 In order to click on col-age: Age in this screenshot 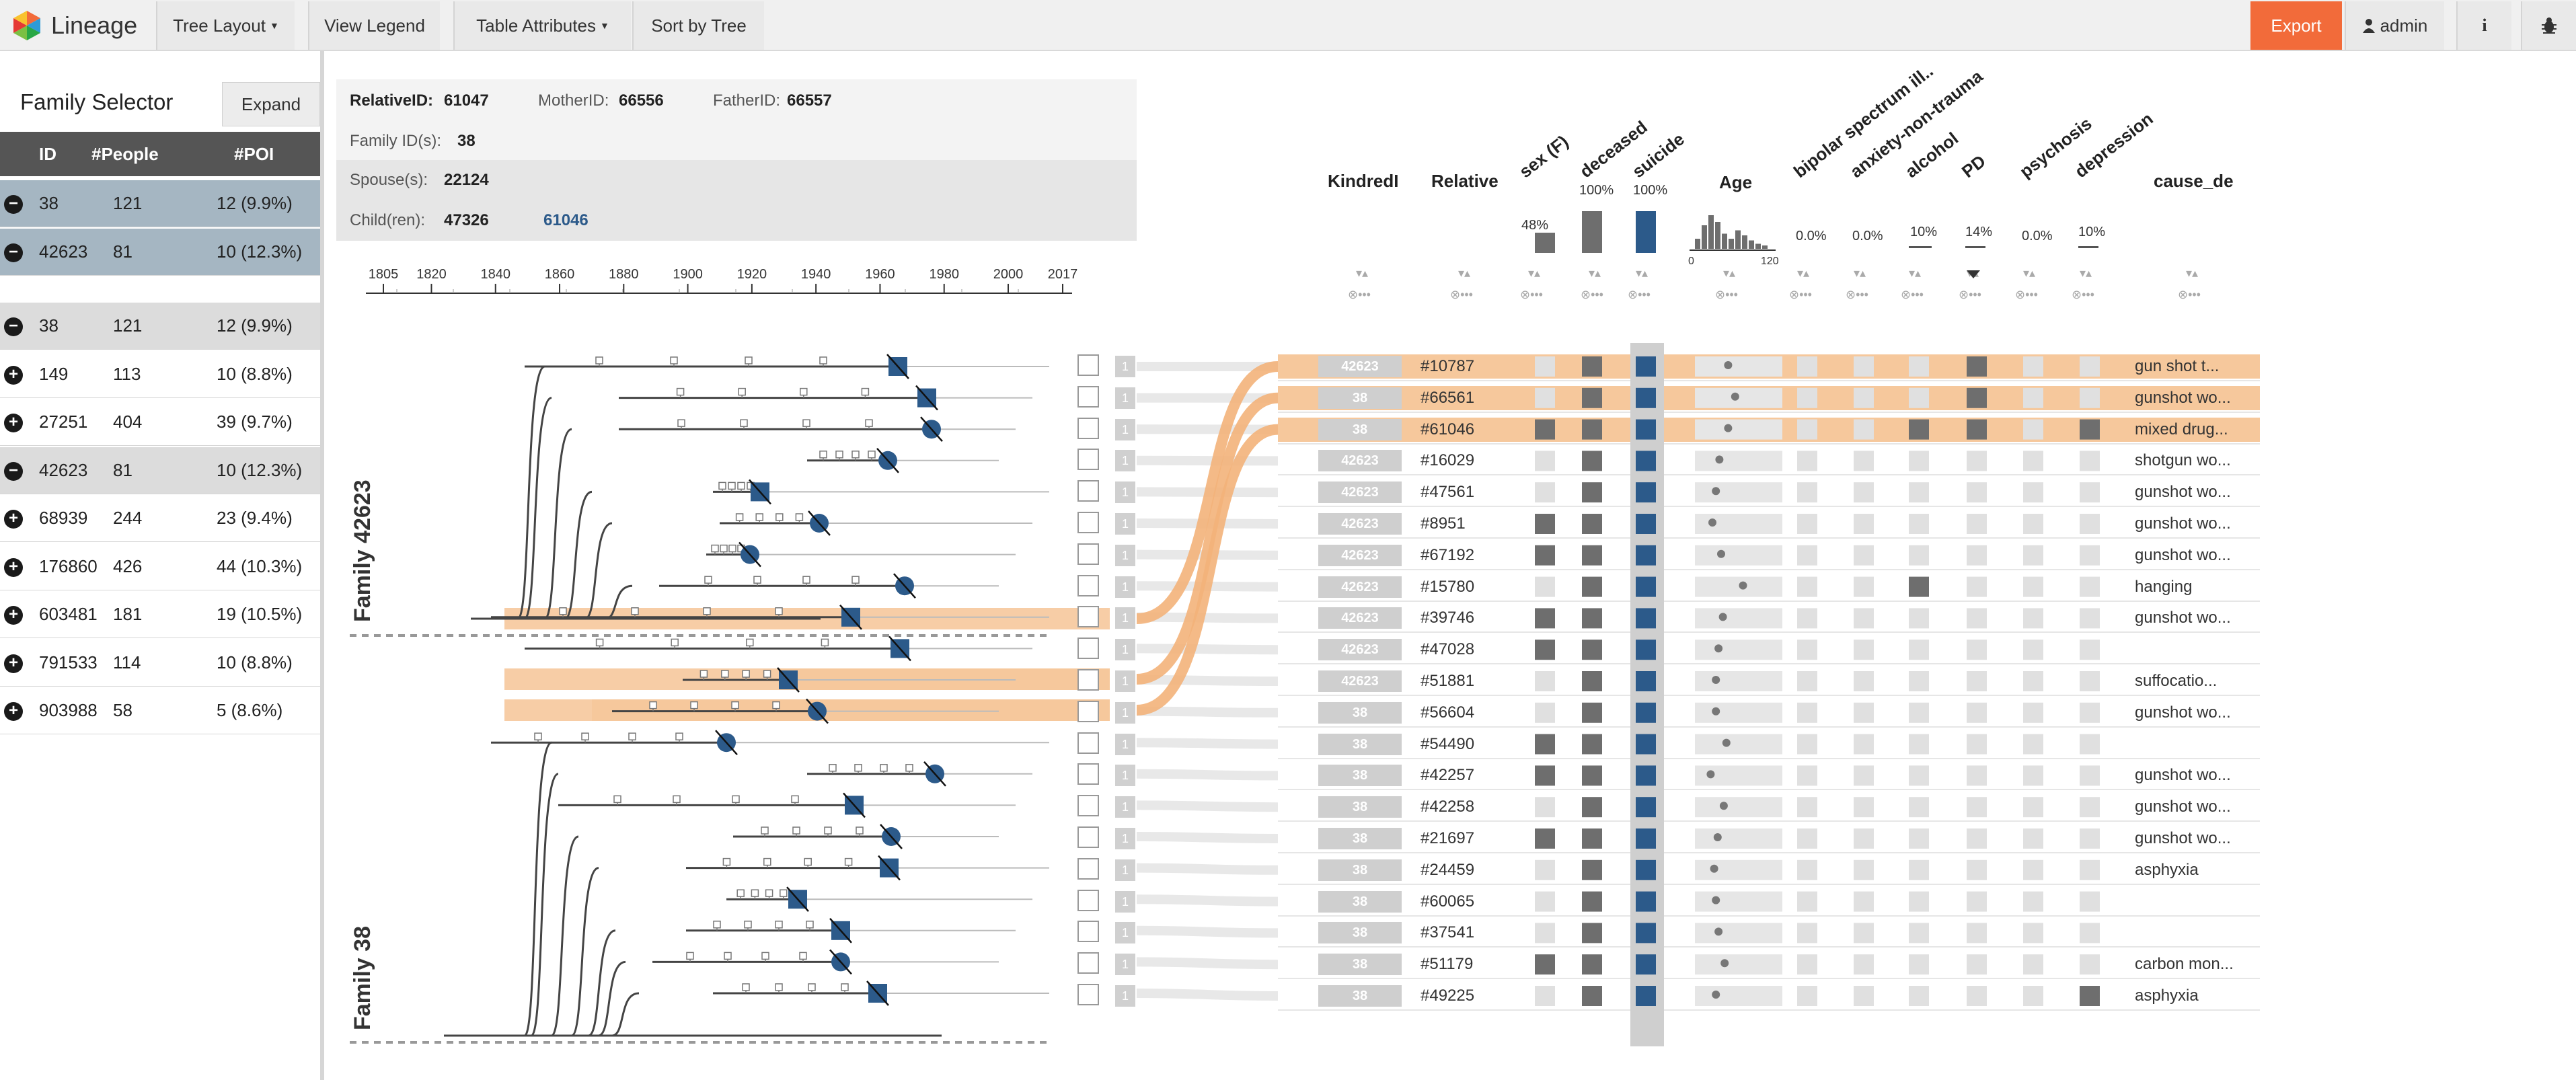, I will do `click(1736, 182)`.